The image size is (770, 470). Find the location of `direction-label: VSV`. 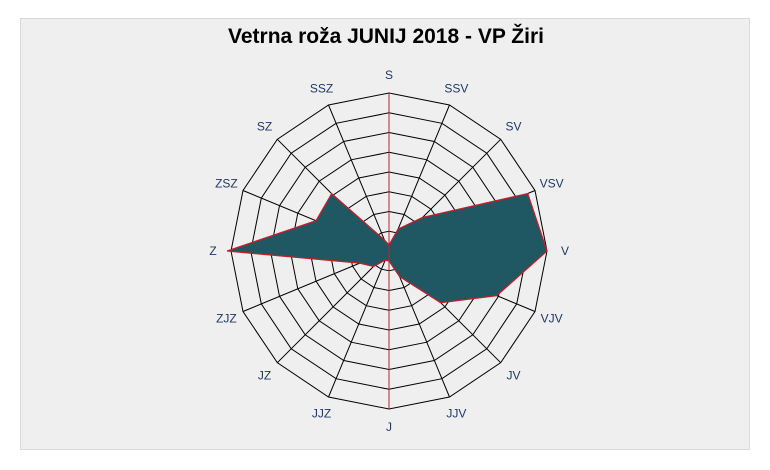

direction-label: VSV is located at coordinates (552, 184).